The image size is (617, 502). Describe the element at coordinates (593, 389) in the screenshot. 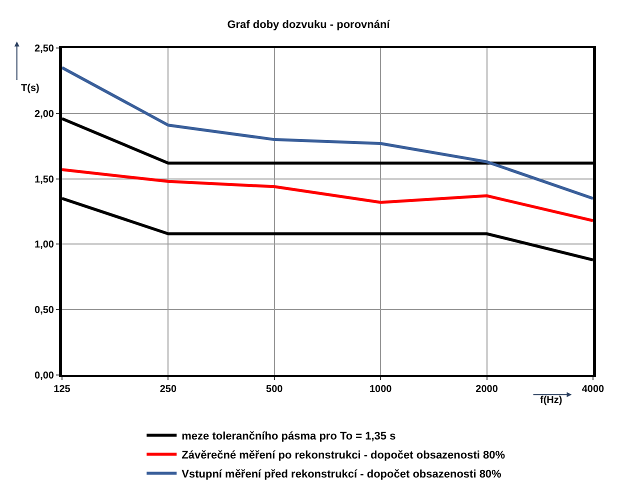

I see `x-tick-label: 4000` at that location.